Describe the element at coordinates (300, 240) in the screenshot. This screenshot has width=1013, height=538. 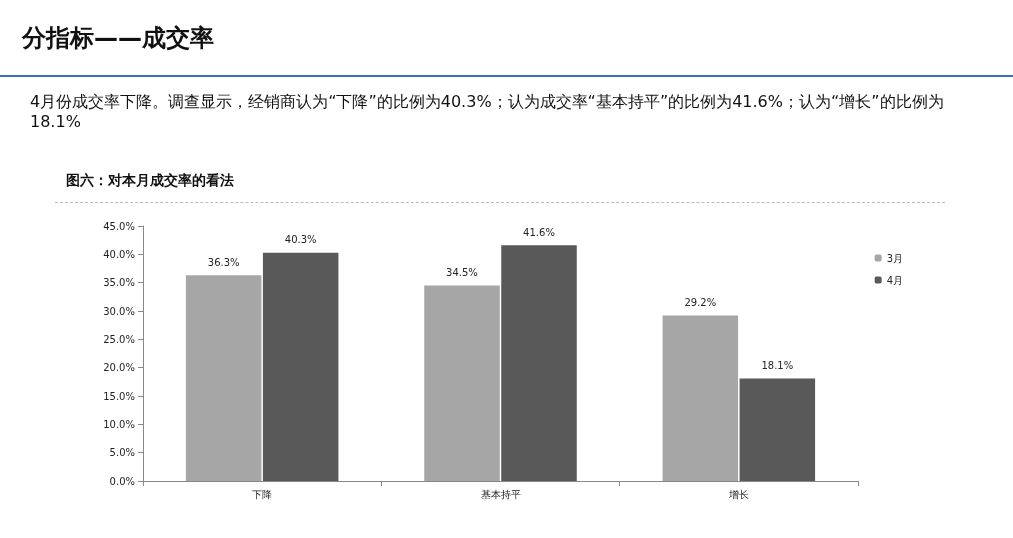
I see `data-label: 40.3%` at that location.